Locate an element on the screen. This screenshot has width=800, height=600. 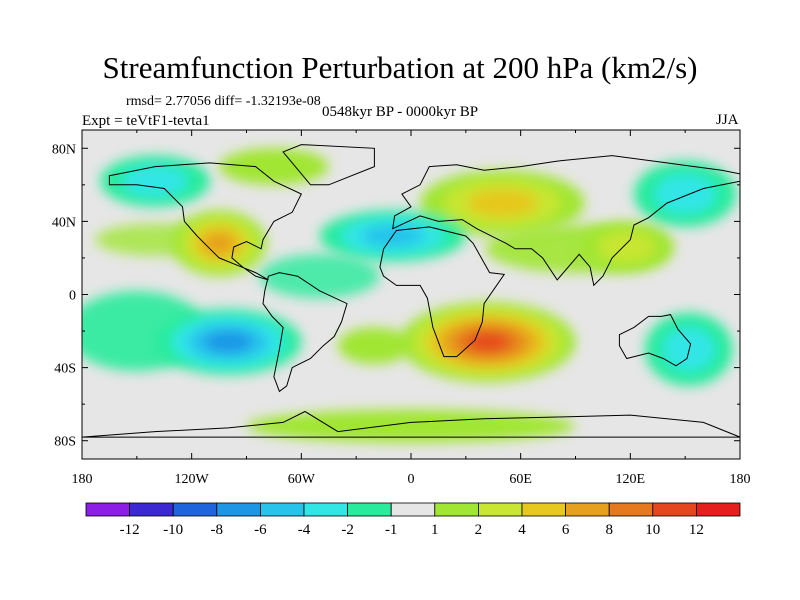
coast-north-america is located at coordinates (205, 221).